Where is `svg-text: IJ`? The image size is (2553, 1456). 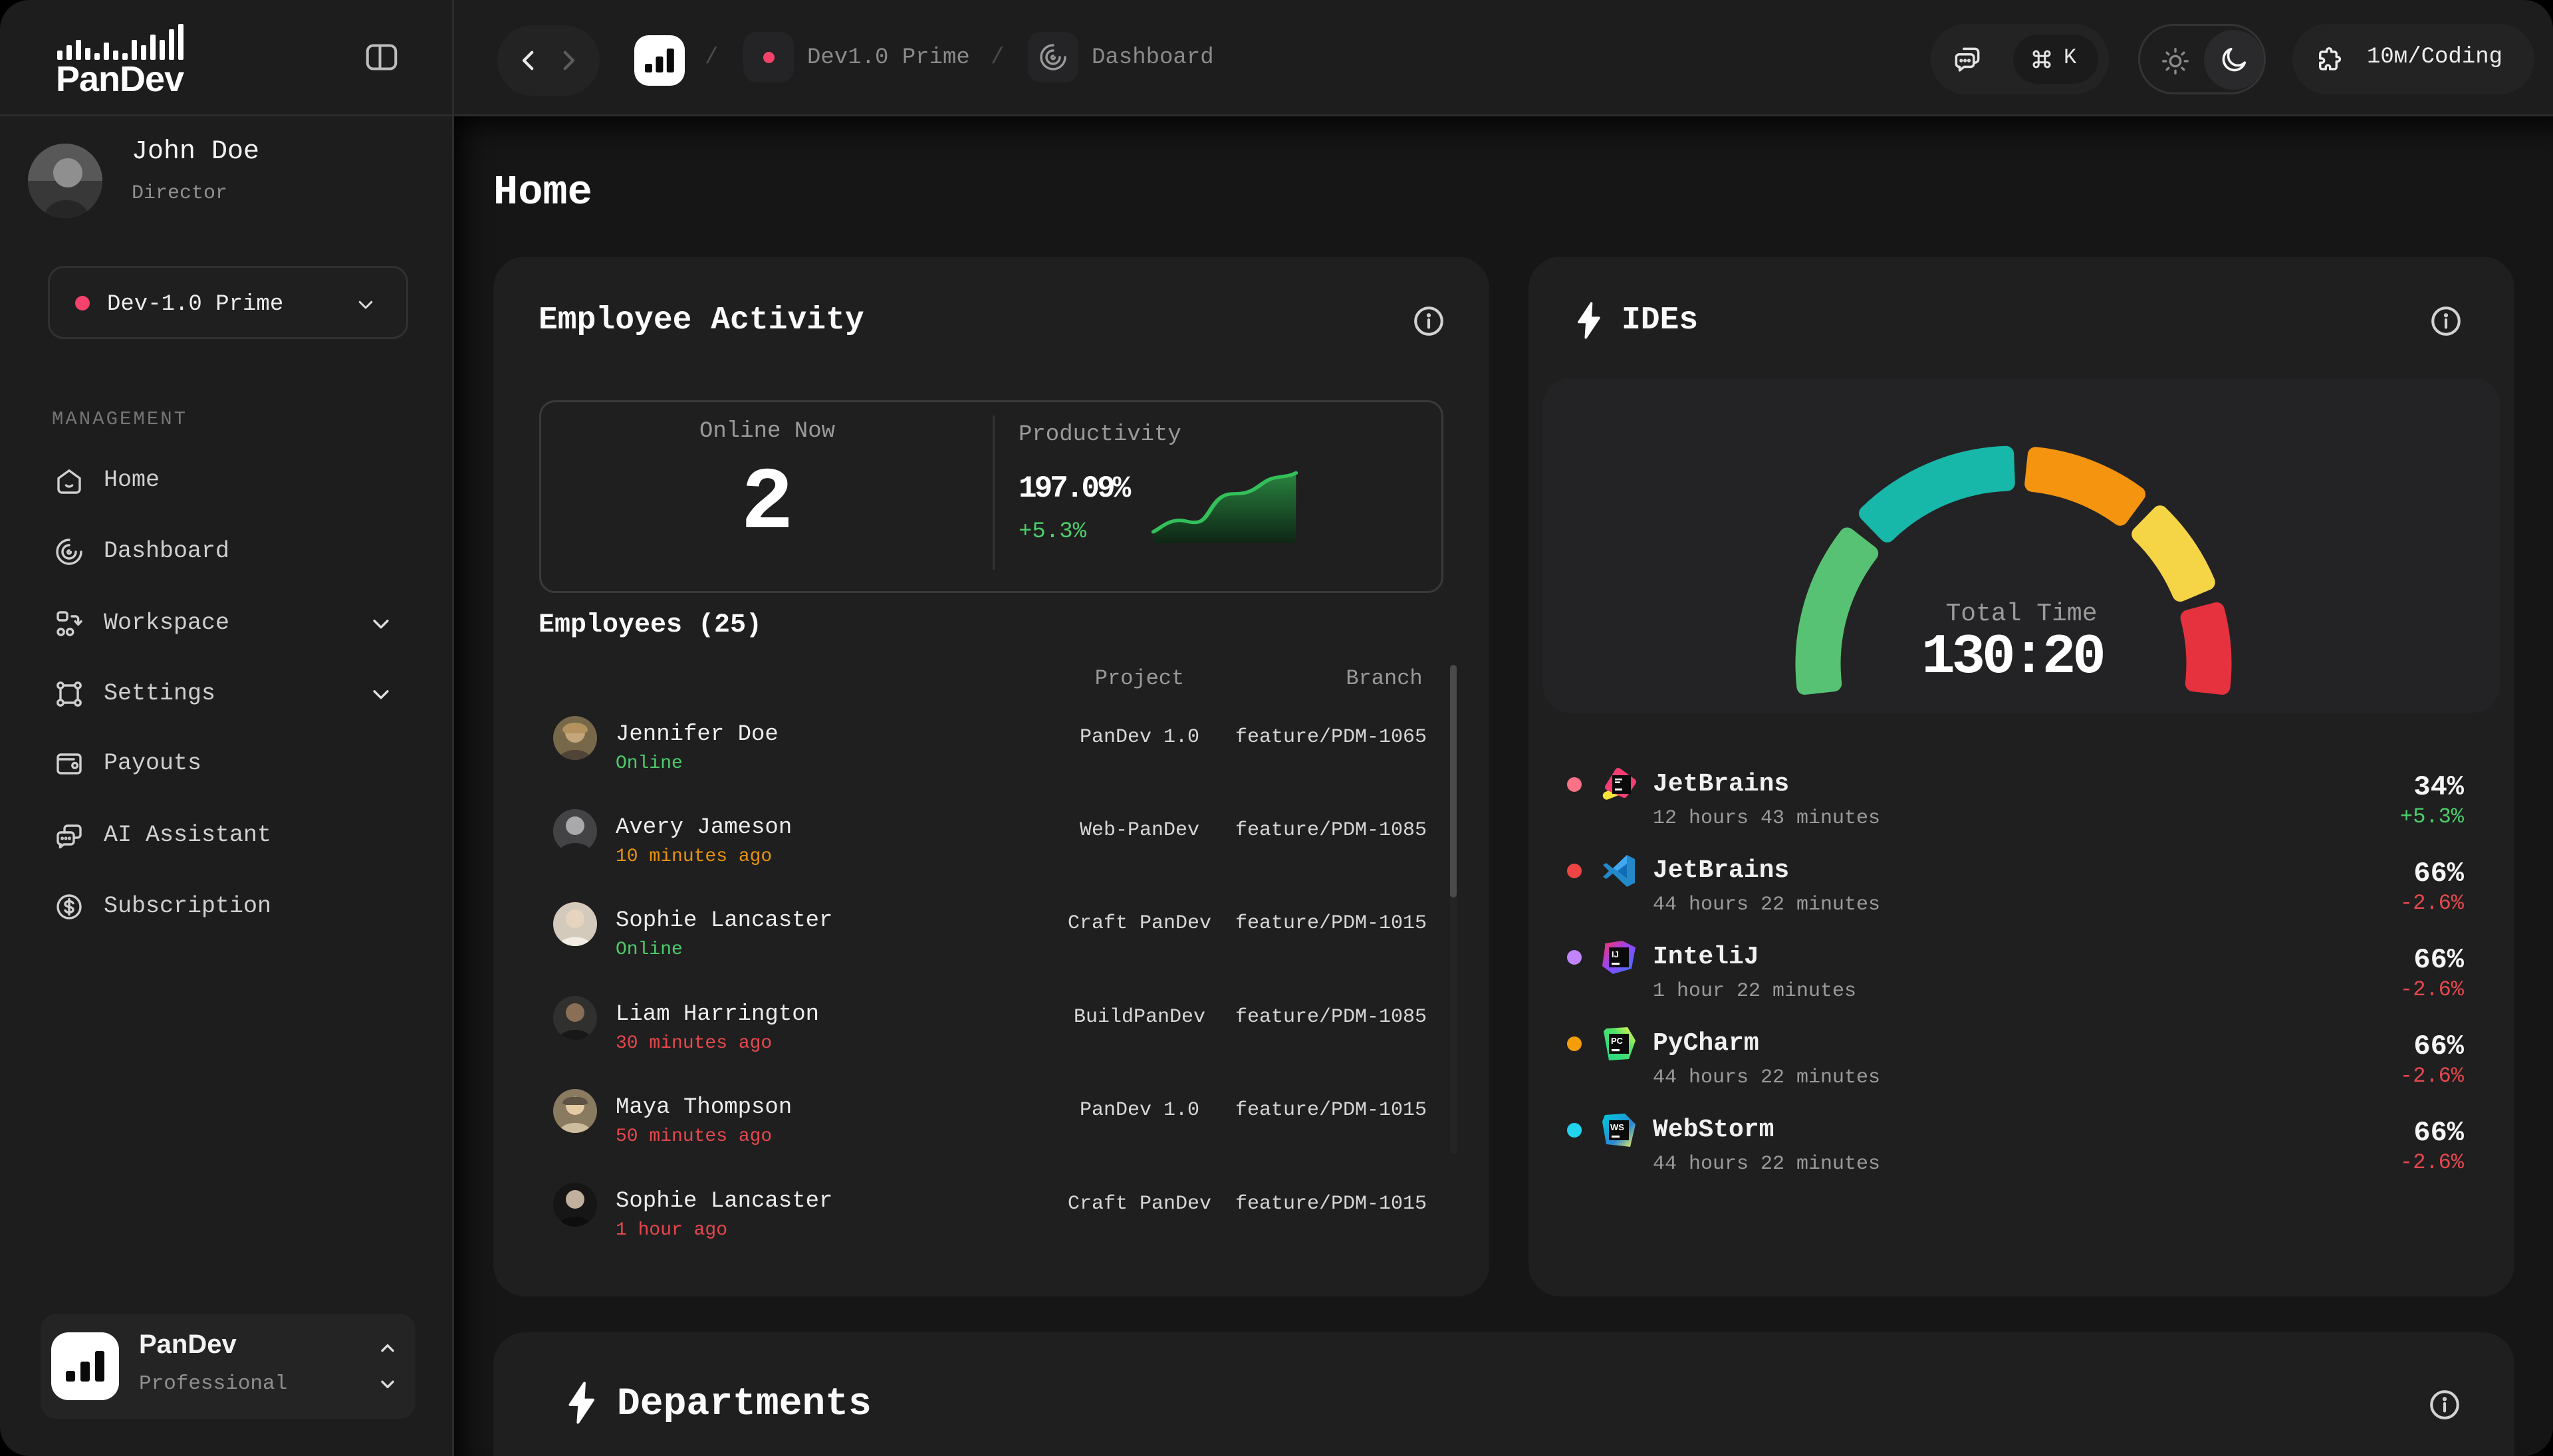 svg-text: IJ is located at coordinates (1615, 954).